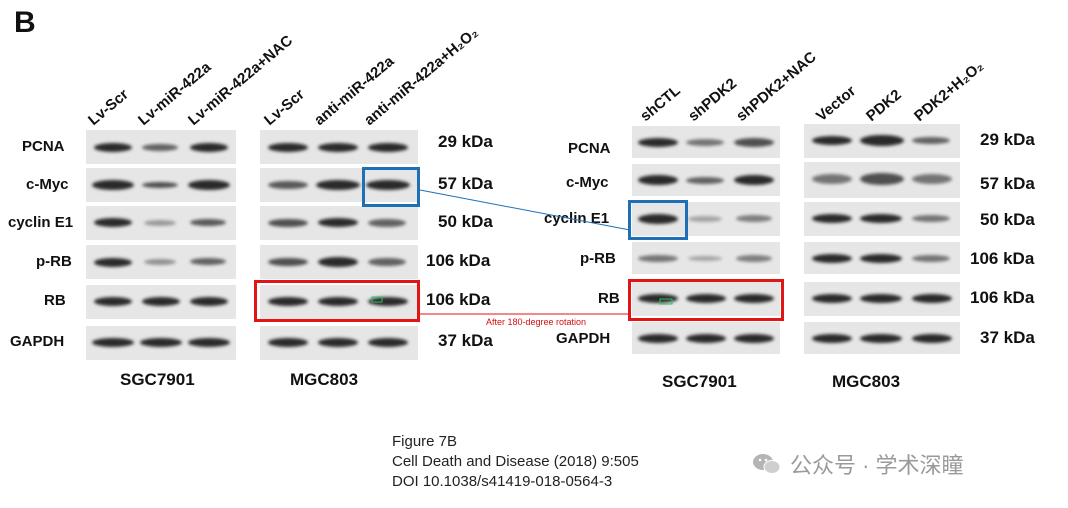 The height and width of the screenshot is (508, 1068). I want to click on kda-label: 29 kDa, so click(1007, 139).